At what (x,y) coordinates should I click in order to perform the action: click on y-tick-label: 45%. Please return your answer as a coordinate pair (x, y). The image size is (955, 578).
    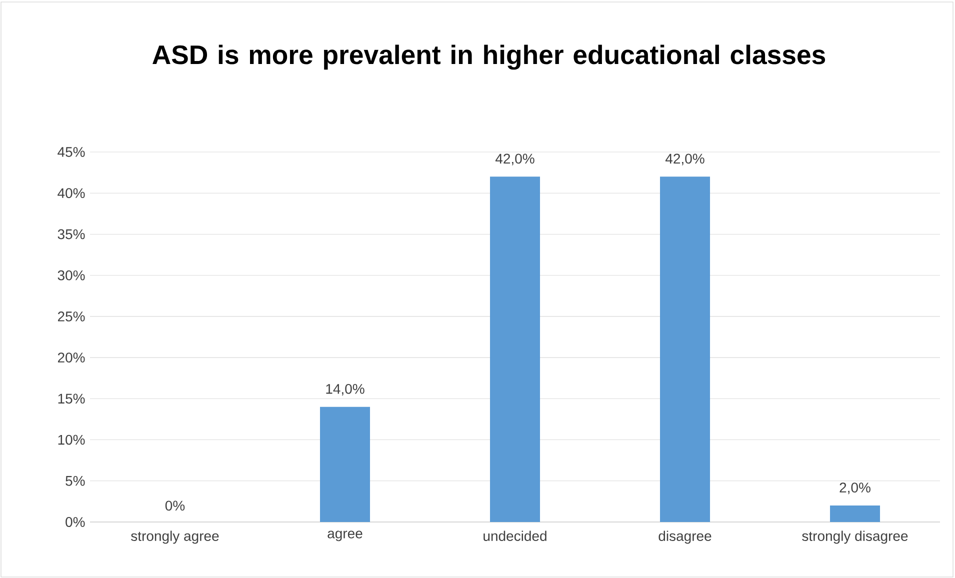
    Looking at the image, I should click on (71, 152).